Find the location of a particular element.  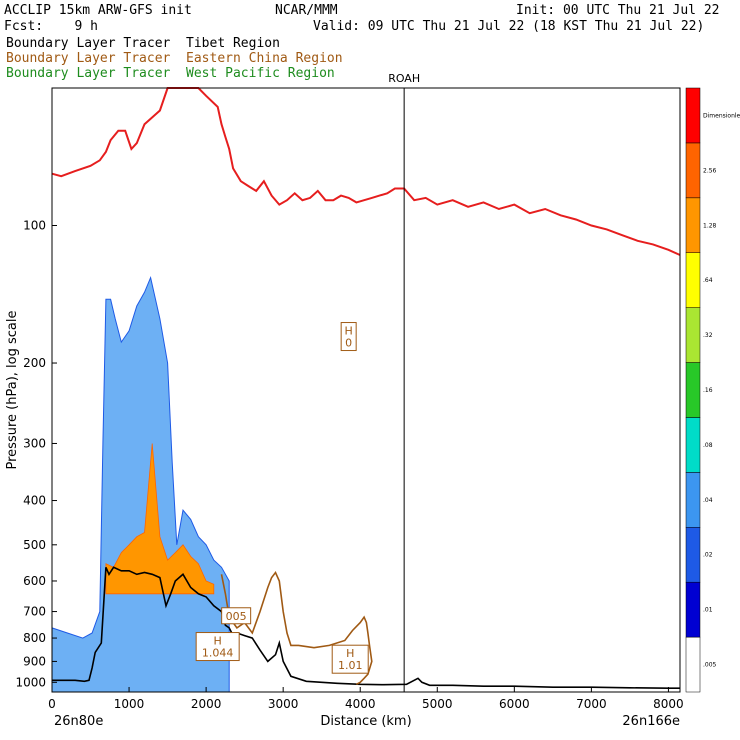

y-tick-label: 600 is located at coordinates (34, 581).